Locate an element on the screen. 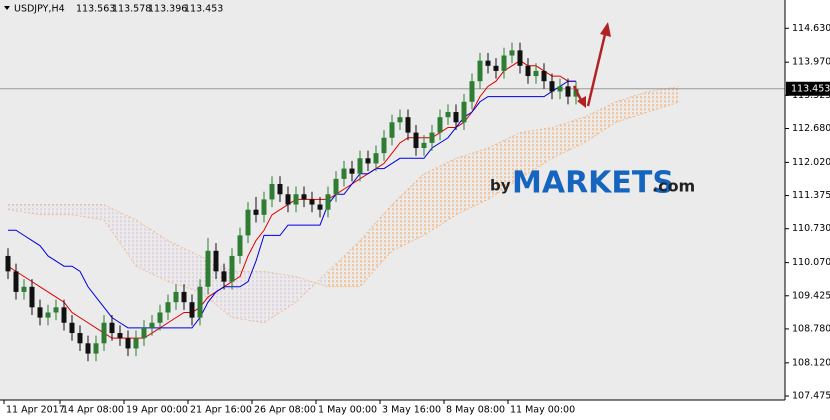 The image size is (830, 420). forecast-arrows is located at coordinates (591, 65).